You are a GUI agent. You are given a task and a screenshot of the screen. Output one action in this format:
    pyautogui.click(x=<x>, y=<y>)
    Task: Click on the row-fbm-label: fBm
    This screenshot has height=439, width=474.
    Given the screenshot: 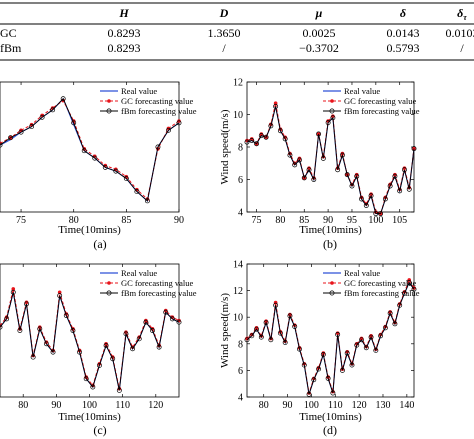 What is the action you would take?
    pyautogui.click(x=11, y=48)
    